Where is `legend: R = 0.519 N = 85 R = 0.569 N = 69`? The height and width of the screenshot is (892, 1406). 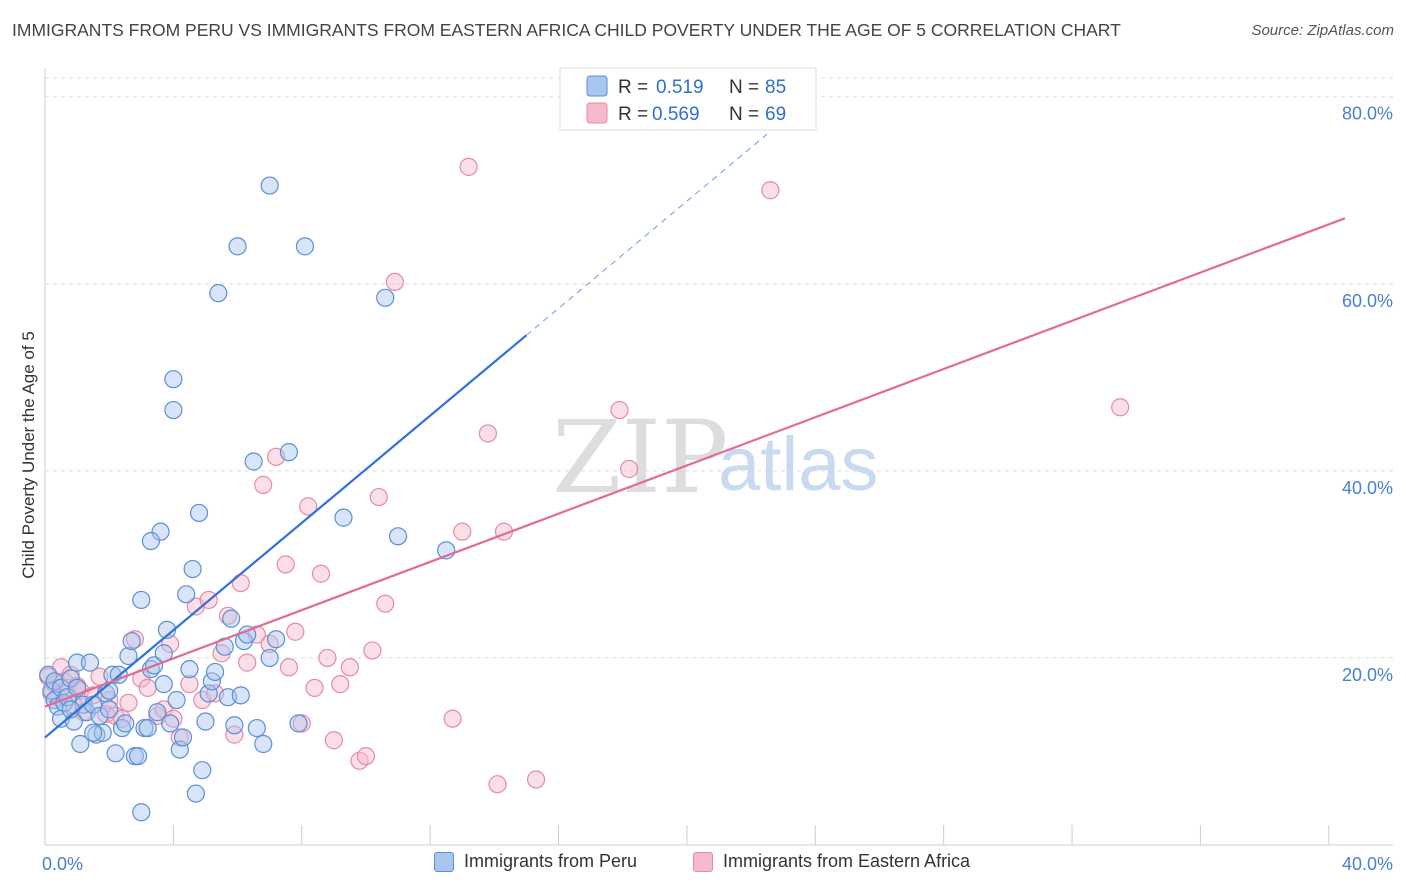
legend: R = 0.519 N = 85 R = 0.569 N = 69 is located at coordinates (688, 99).